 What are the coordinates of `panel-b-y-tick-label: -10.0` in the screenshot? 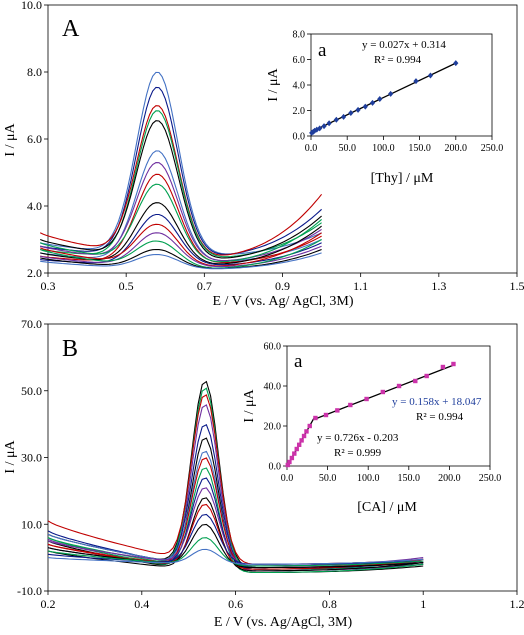 It's located at (29, 591).